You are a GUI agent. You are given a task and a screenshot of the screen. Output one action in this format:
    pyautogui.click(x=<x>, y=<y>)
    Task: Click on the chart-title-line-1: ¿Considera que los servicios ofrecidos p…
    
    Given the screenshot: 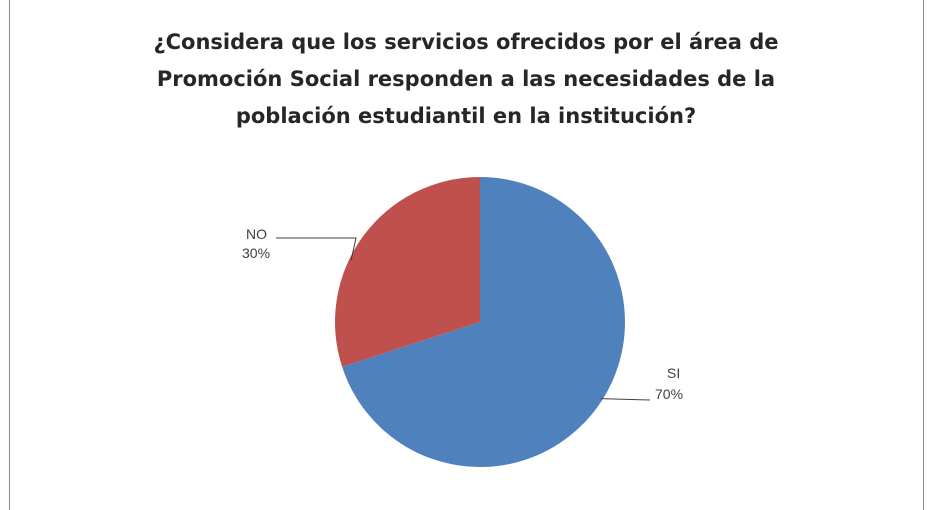 What is the action you would take?
    pyautogui.click(x=466, y=42)
    